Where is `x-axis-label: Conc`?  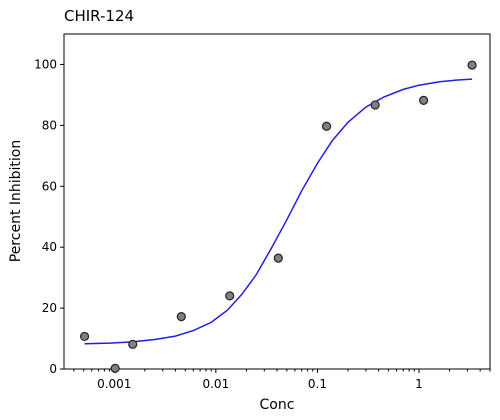 x-axis-label: Conc is located at coordinates (277, 405).